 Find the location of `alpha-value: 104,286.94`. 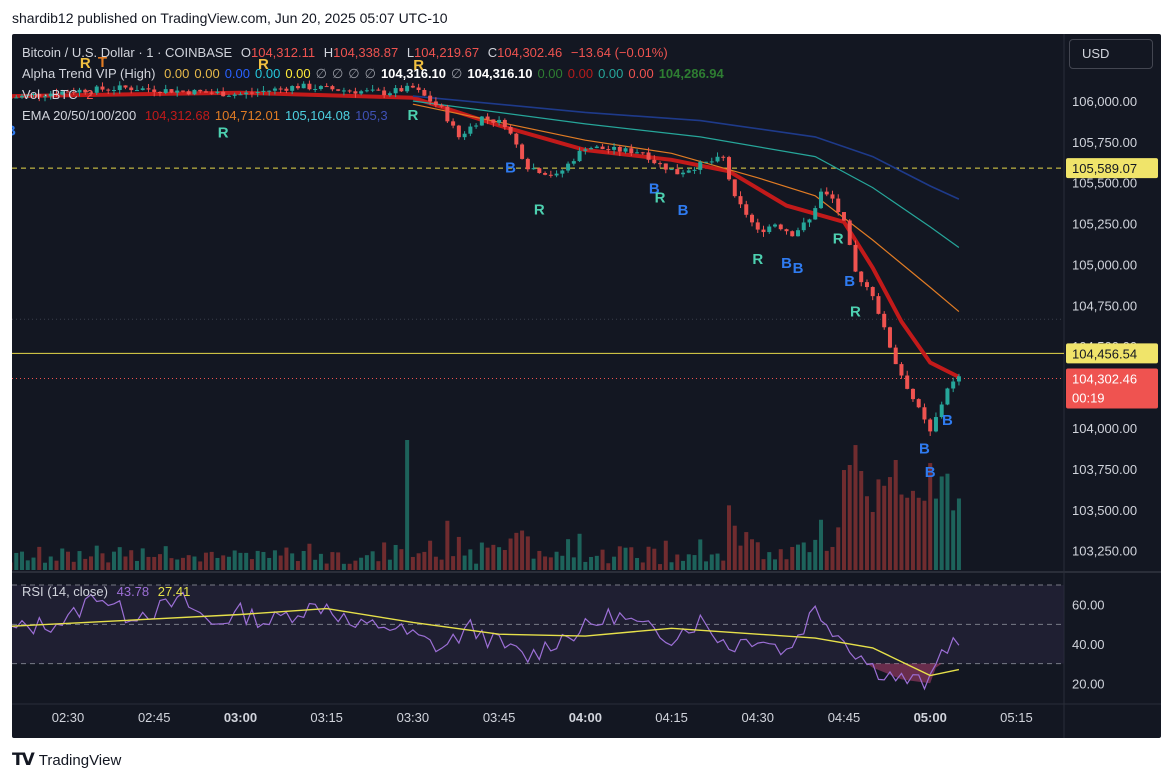

alpha-value: 104,286.94 is located at coordinates (691, 73).